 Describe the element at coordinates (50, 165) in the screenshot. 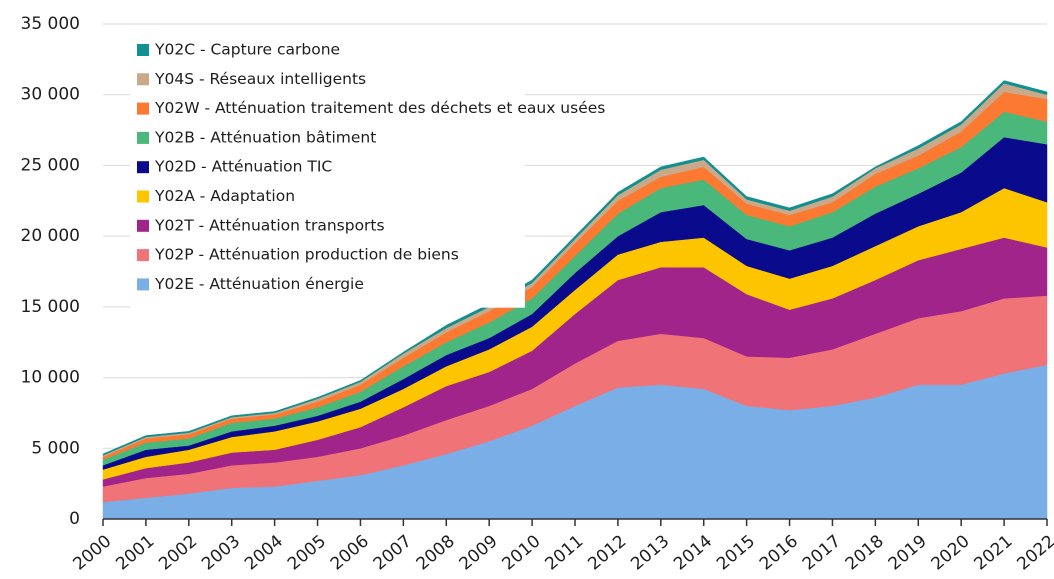

I see `y-tick-label: 25 000` at that location.